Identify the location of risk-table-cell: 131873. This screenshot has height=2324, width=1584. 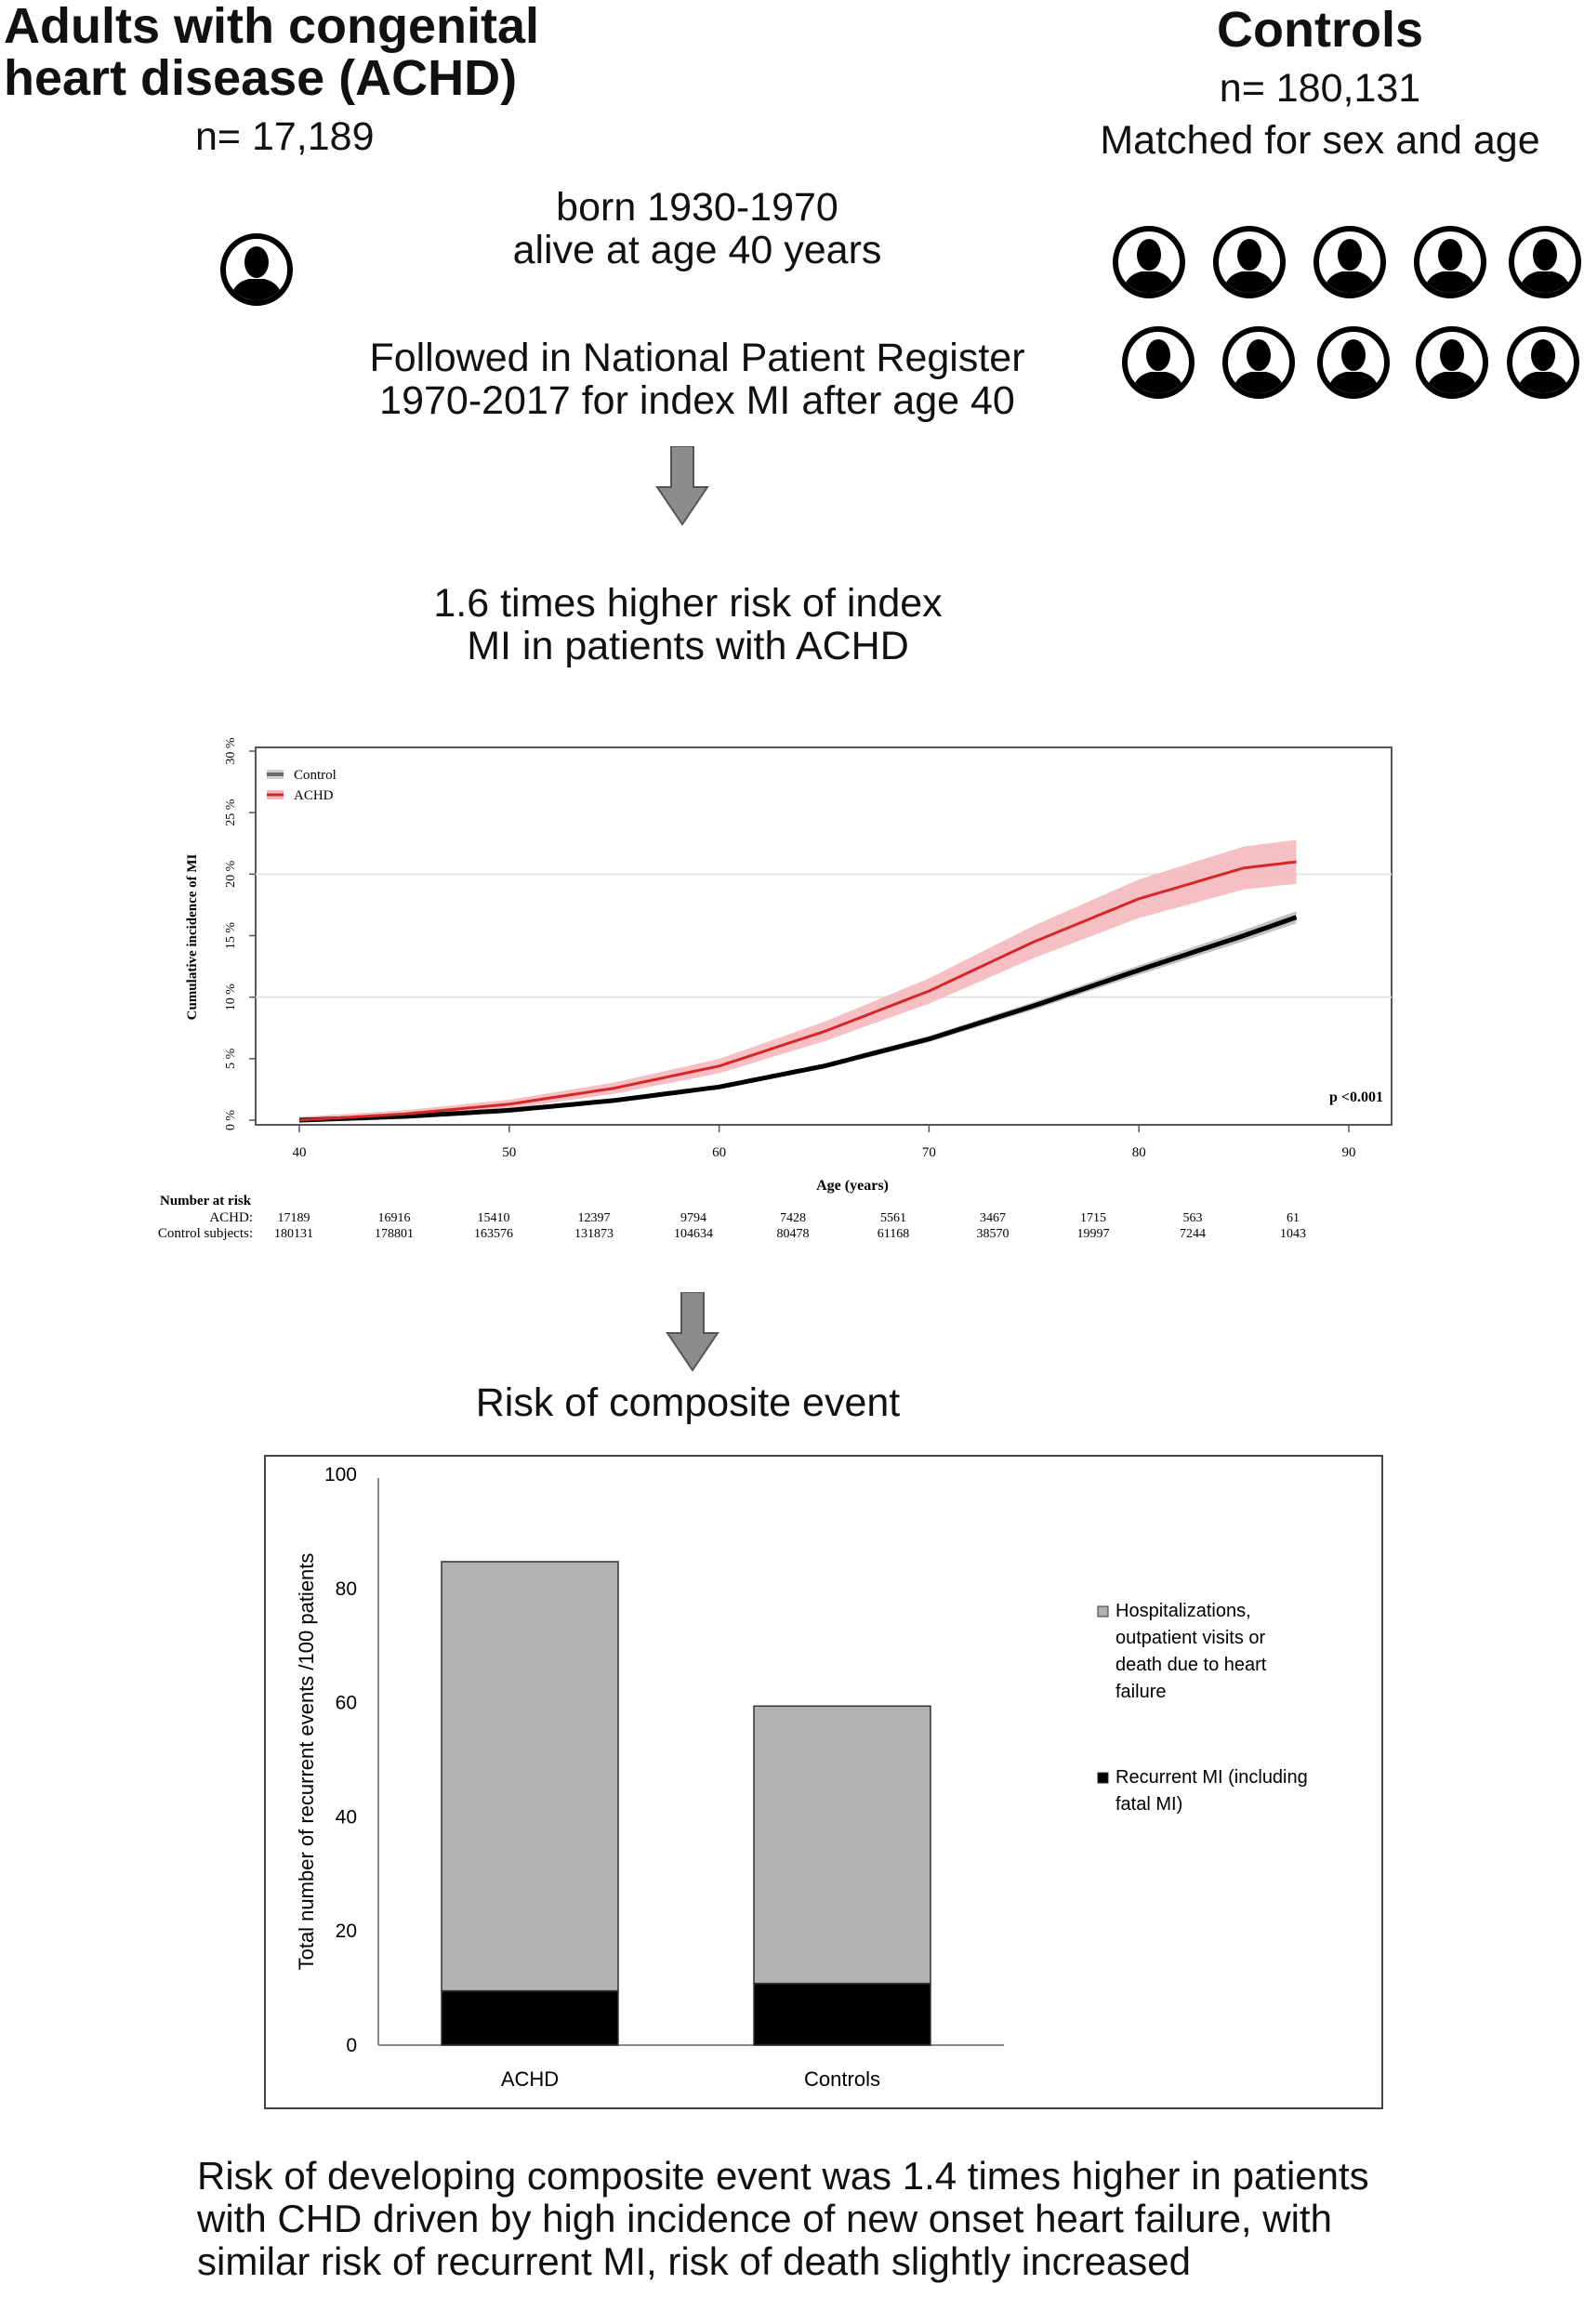
(594, 1234).